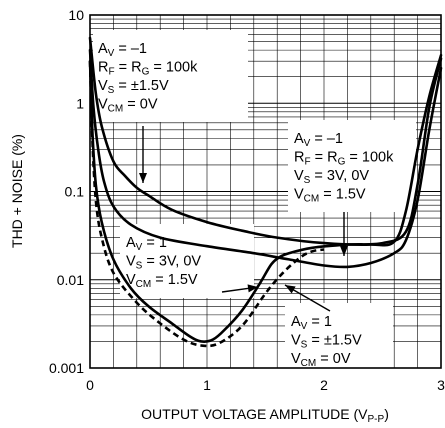  What do you see at coordinates (66, 368) in the screenshot?
I see `y-tick-label: 0.001` at bounding box center [66, 368].